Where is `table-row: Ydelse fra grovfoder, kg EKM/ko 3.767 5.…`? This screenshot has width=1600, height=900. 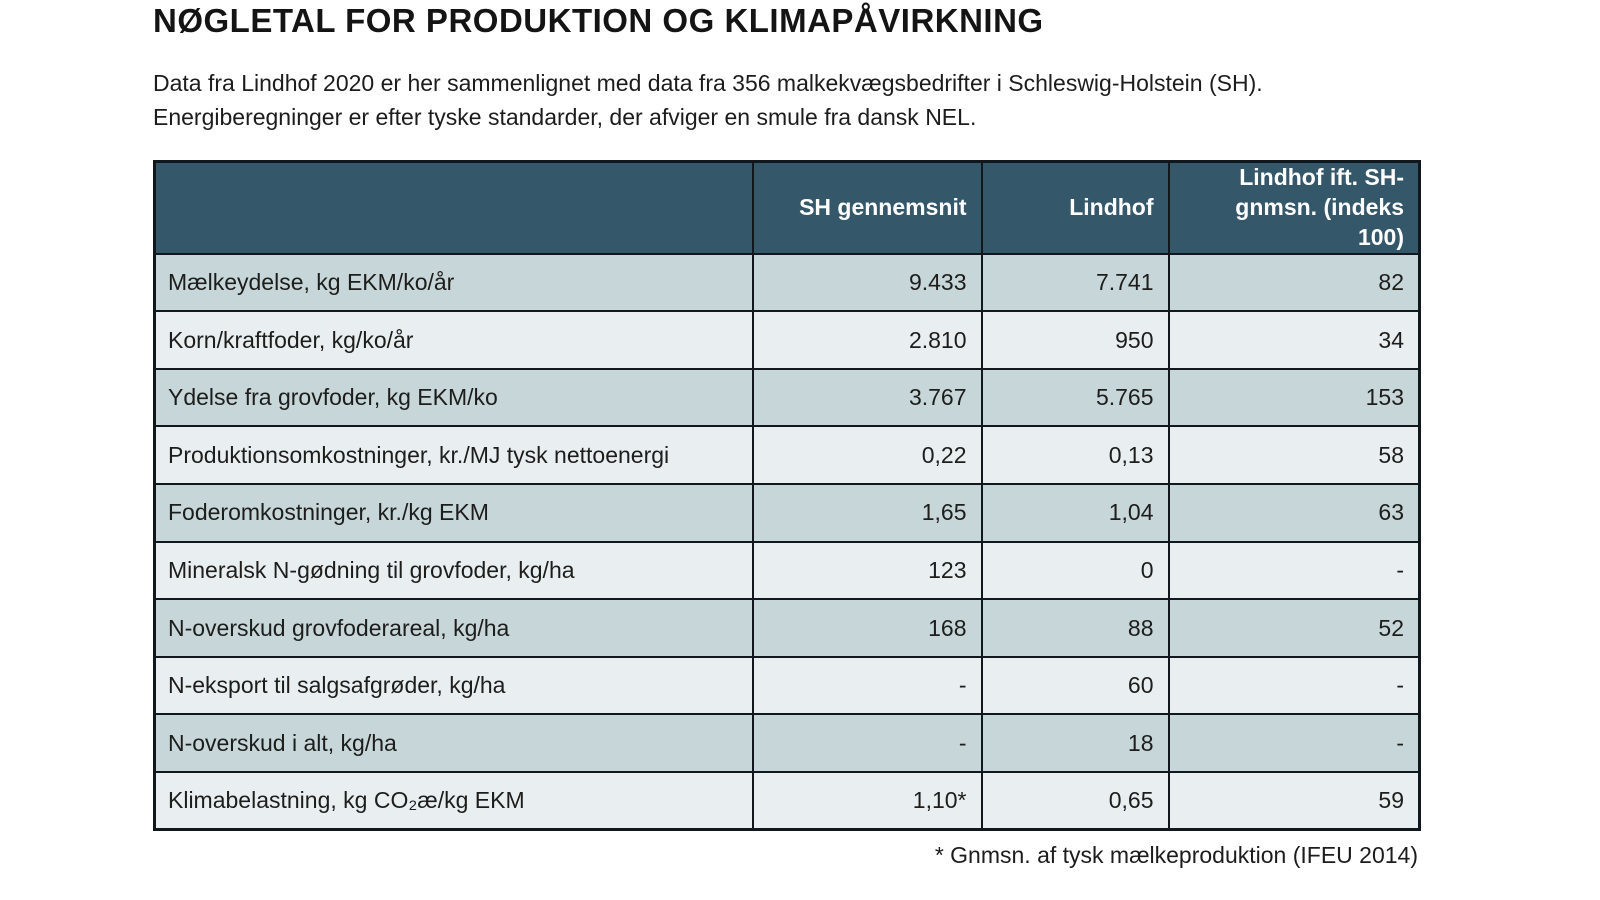 table-row: Ydelse fra grovfoder, kg EKM/ko 3.767 5.… is located at coordinates (787, 397).